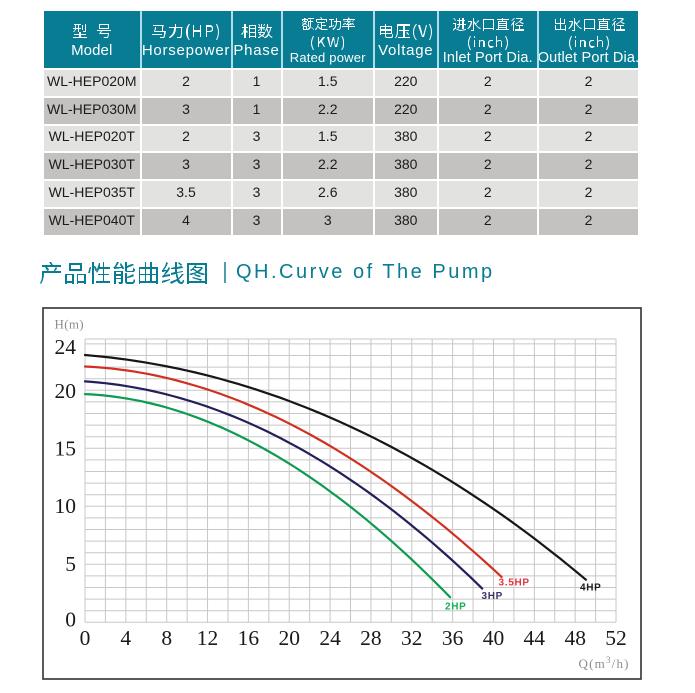 The image size is (695, 693). What do you see at coordinates (412, 638) in the screenshot?
I see `svg-text: 32` at bounding box center [412, 638].